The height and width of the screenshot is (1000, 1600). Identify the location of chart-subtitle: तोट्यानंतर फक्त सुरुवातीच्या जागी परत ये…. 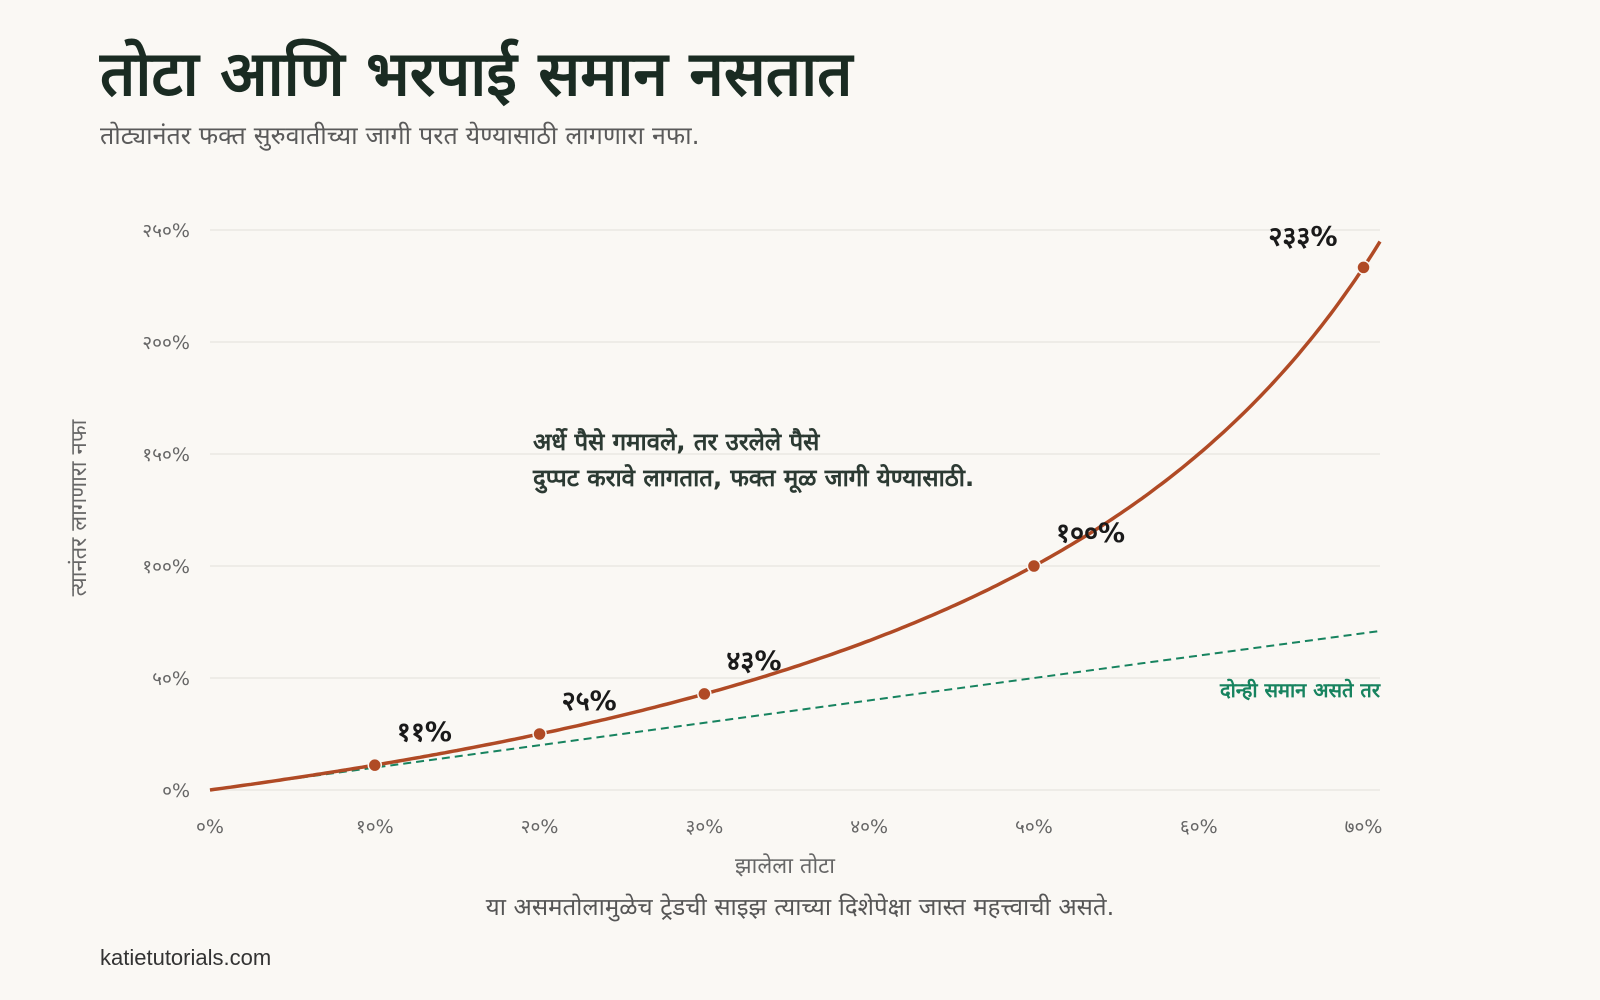
(400, 135).